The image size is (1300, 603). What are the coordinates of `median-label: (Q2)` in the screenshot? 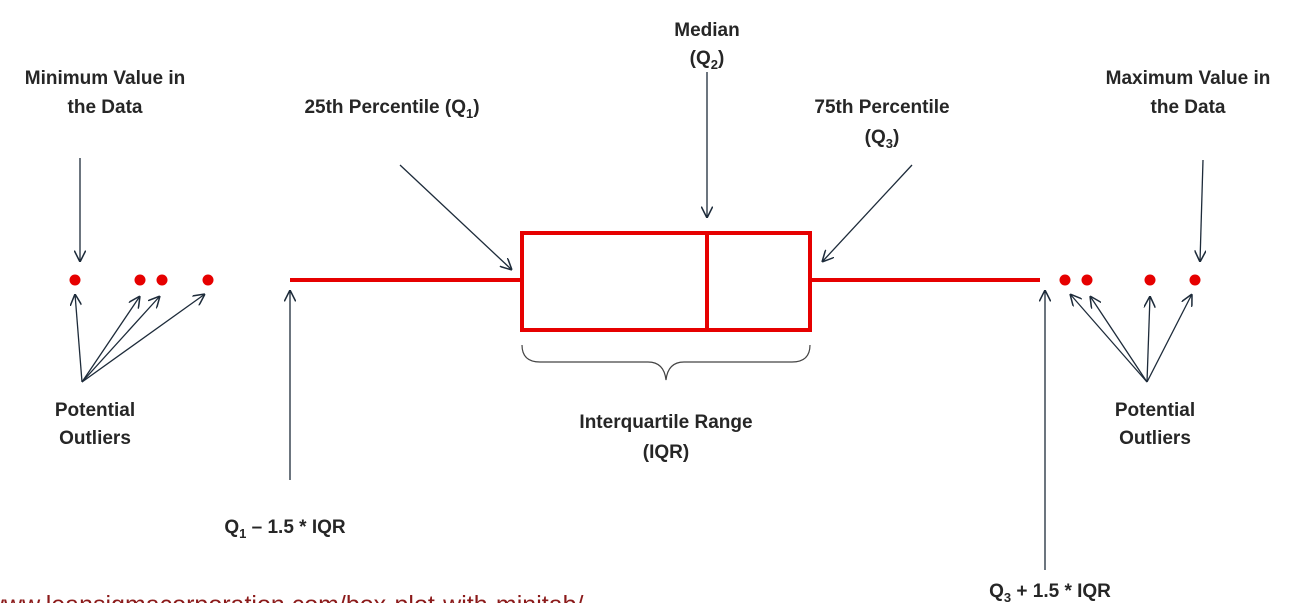 It's located at (707, 60).